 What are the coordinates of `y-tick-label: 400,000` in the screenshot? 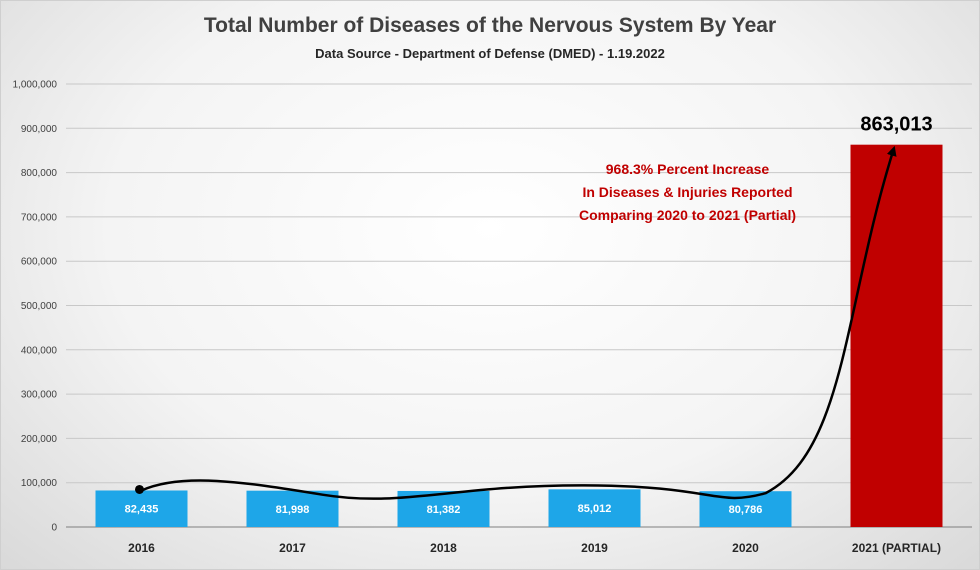 It's located at (39, 350).